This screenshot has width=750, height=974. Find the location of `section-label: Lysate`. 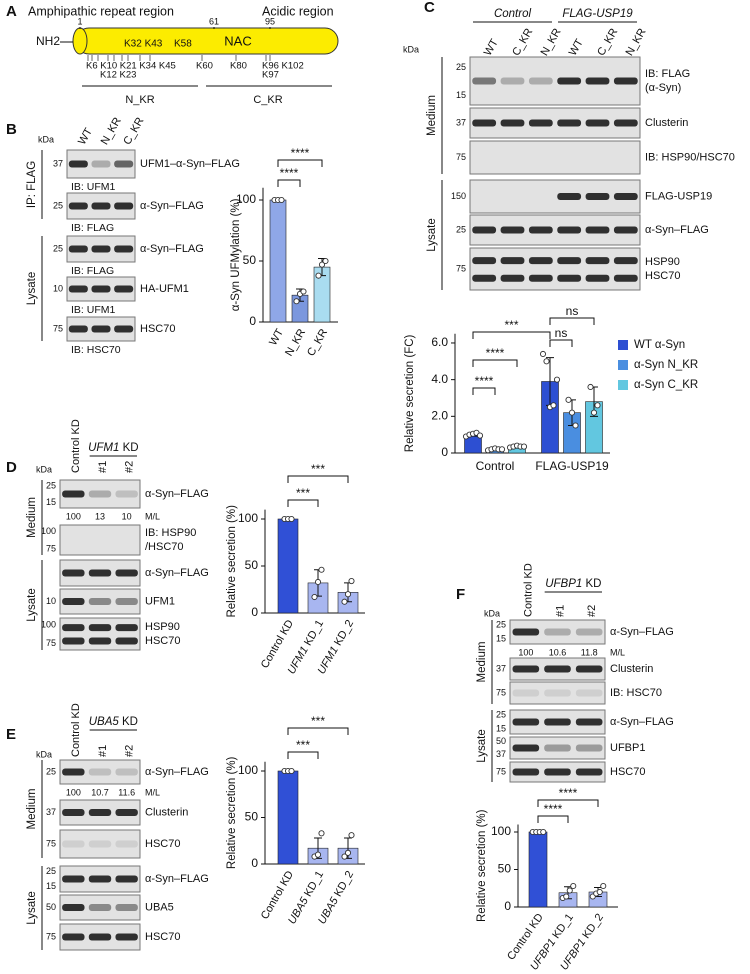

section-label: Lysate is located at coordinates (32, 288).